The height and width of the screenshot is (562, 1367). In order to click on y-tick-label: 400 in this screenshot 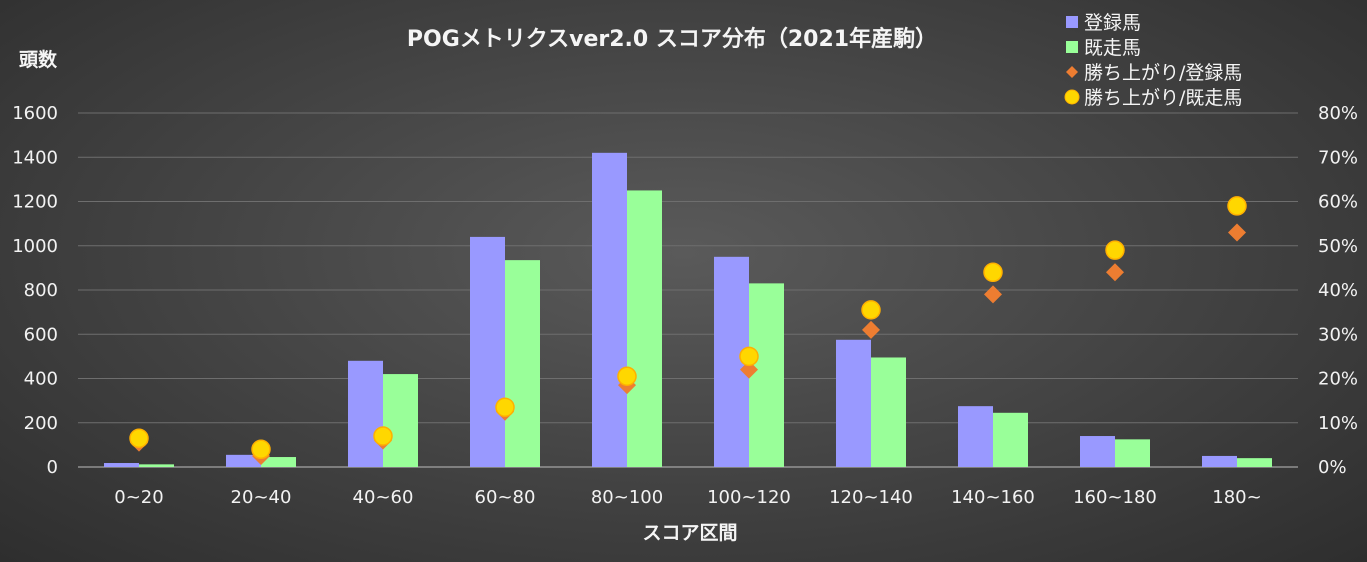, I will do `click(41, 379)`.